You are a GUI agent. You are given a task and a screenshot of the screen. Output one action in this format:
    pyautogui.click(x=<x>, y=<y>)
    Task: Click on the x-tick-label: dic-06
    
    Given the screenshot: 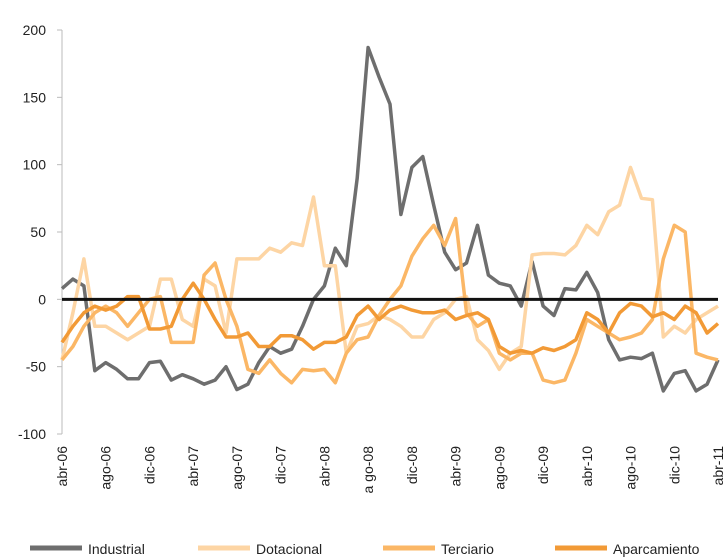 What is the action you would take?
    pyautogui.click(x=149, y=465)
    